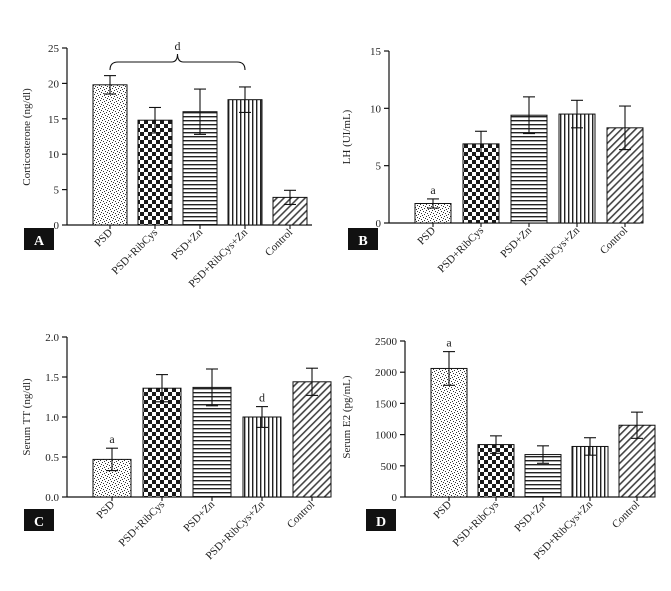 This screenshot has height=591, width=671. Describe the element at coordinates (52, 458) in the screenshot. I see `y-tick-label: 0.5` at that location.